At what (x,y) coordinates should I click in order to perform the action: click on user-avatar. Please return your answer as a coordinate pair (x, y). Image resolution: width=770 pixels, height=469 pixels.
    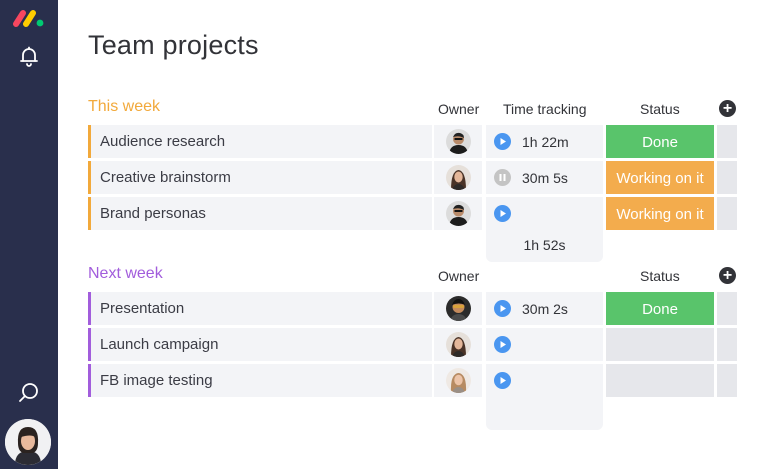
    Looking at the image, I should click on (28, 442).